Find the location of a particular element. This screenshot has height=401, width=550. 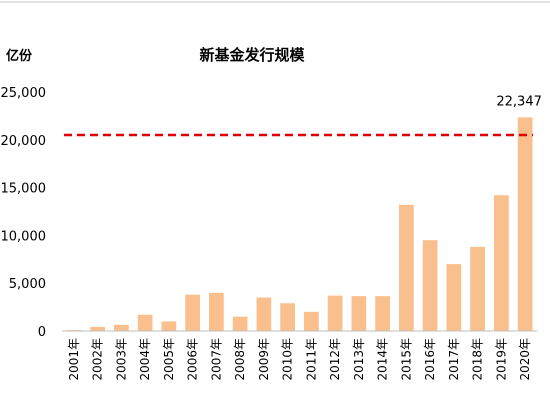

bar-2019年 is located at coordinates (501, 263).